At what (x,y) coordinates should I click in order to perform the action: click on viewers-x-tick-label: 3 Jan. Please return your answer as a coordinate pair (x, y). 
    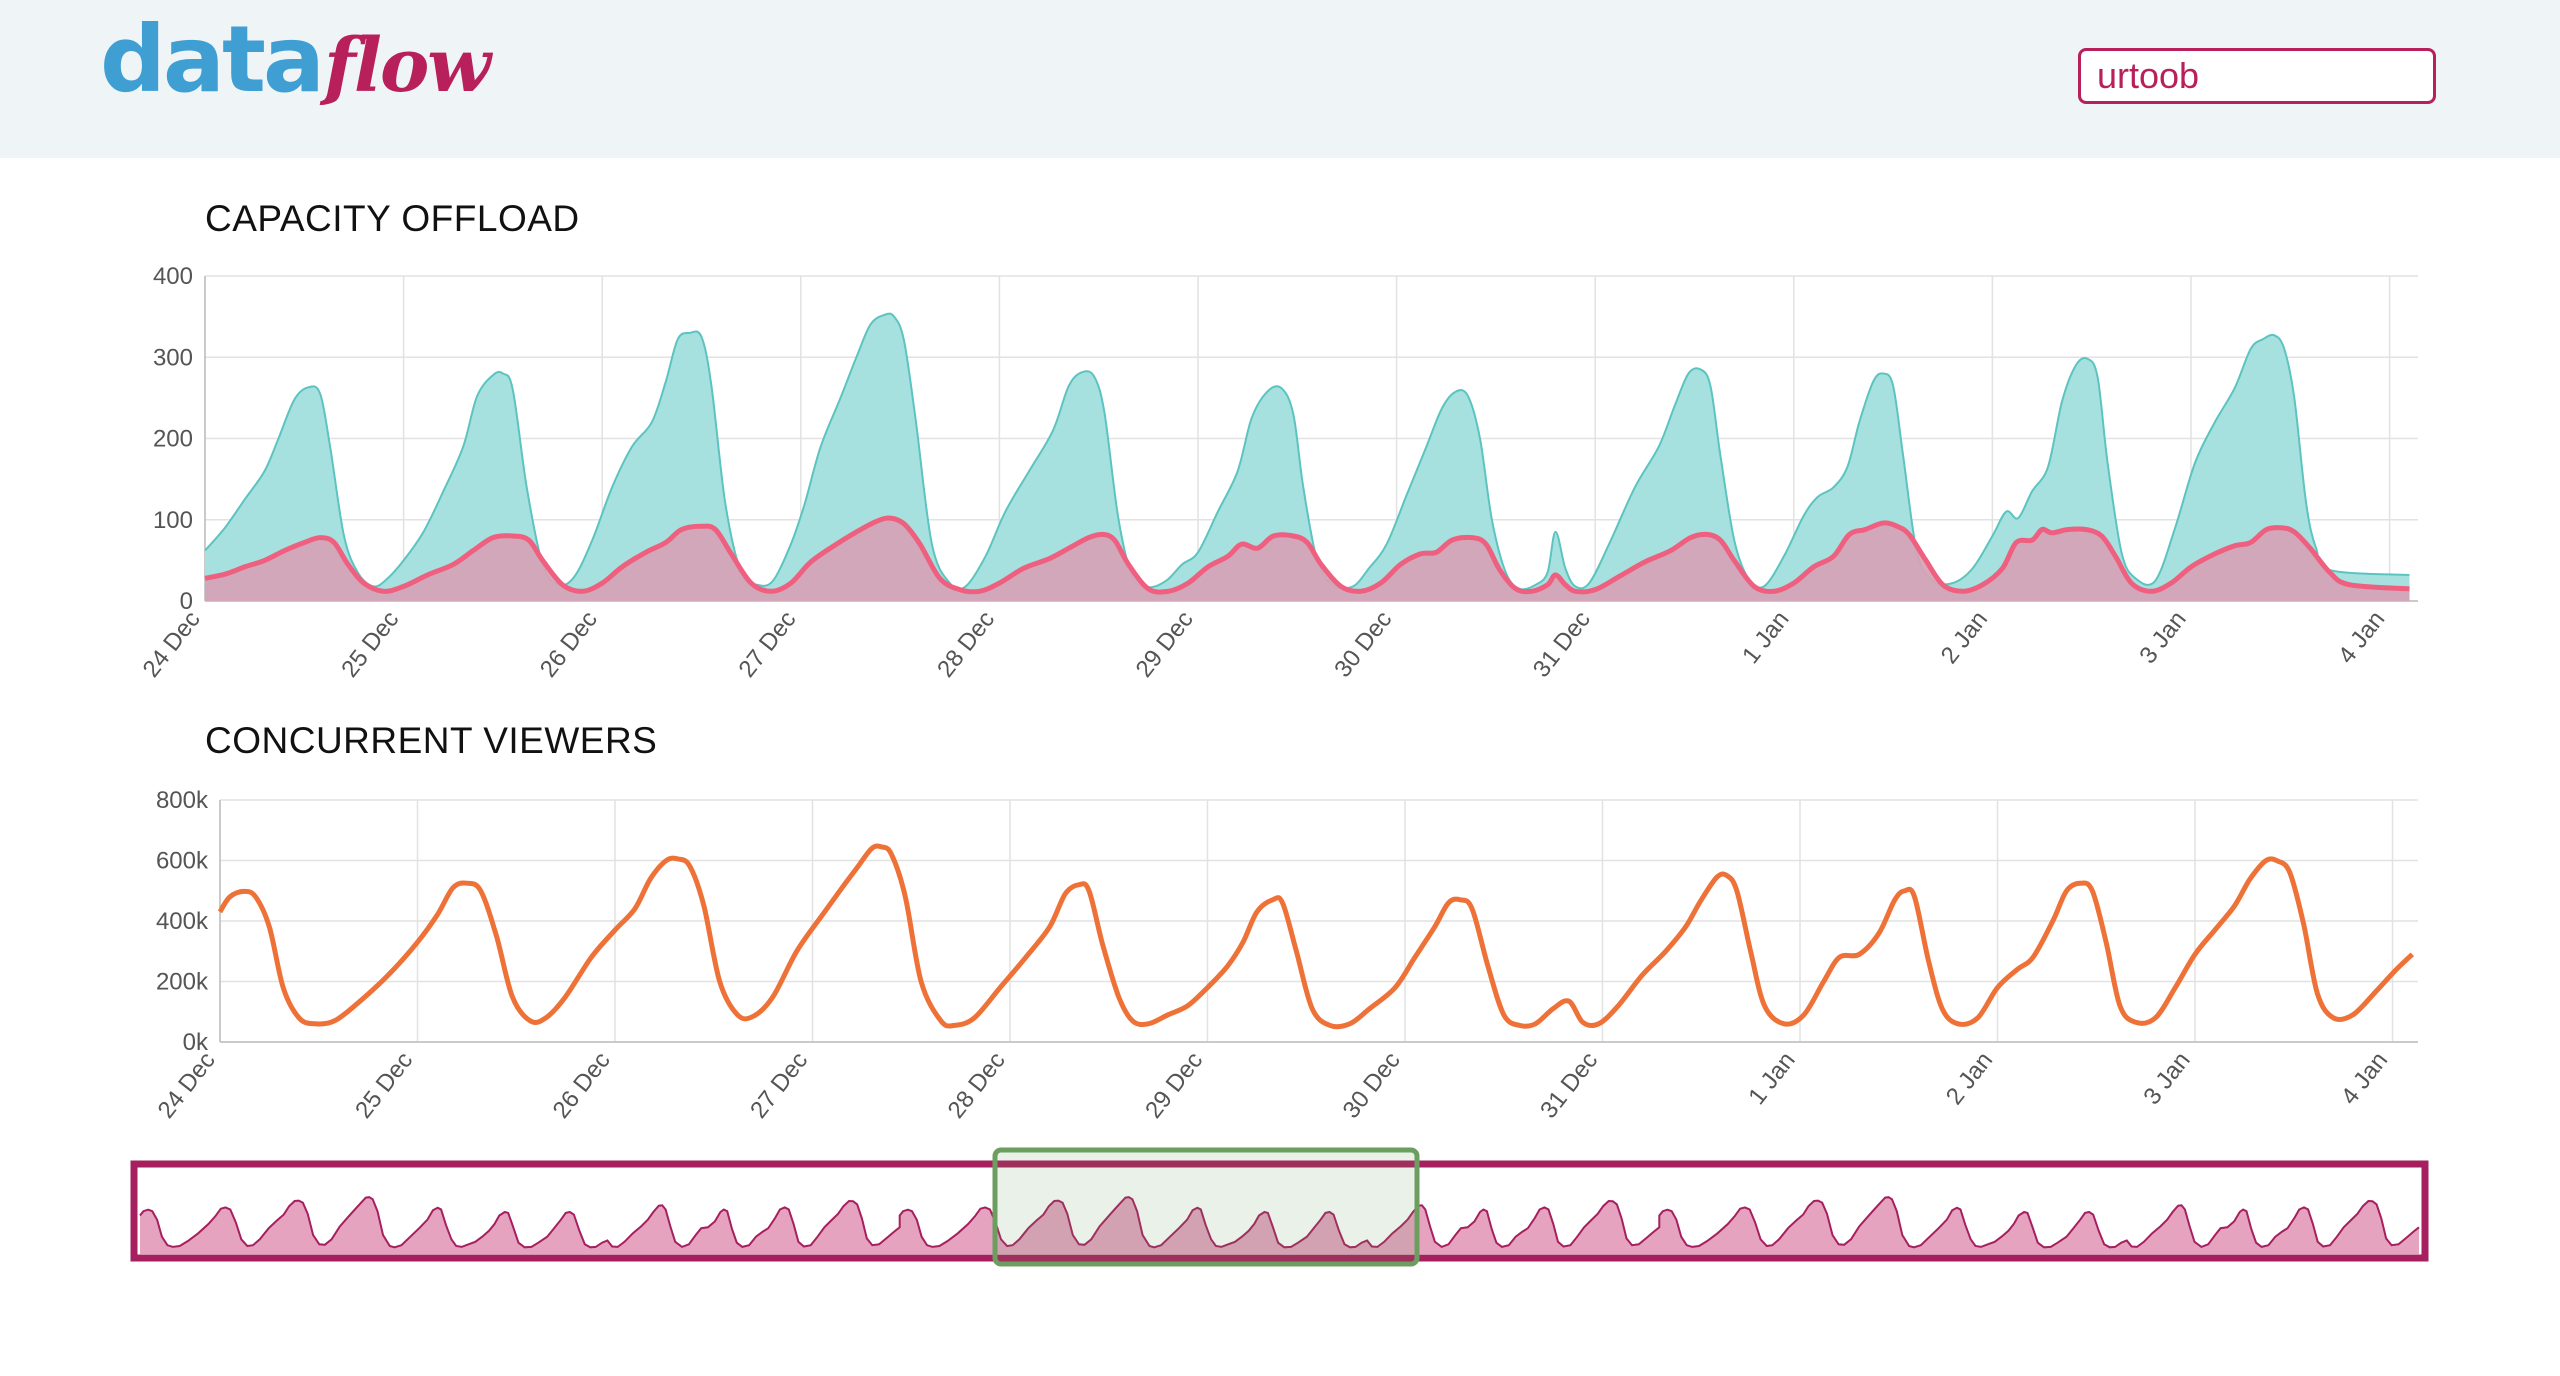
    Looking at the image, I should click on (2166, 1078).